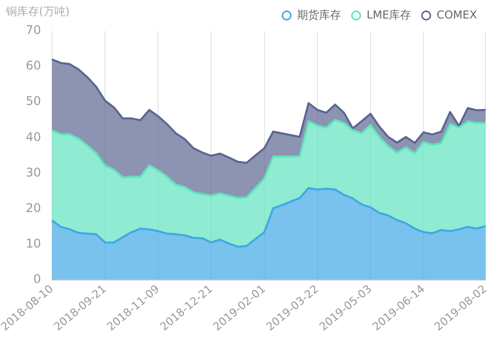 The height and width of the screenshot is (337, 497). Describe the element at coordinates (37, 279) in the screenshot. I see `y-tick-label: 0` at that location.